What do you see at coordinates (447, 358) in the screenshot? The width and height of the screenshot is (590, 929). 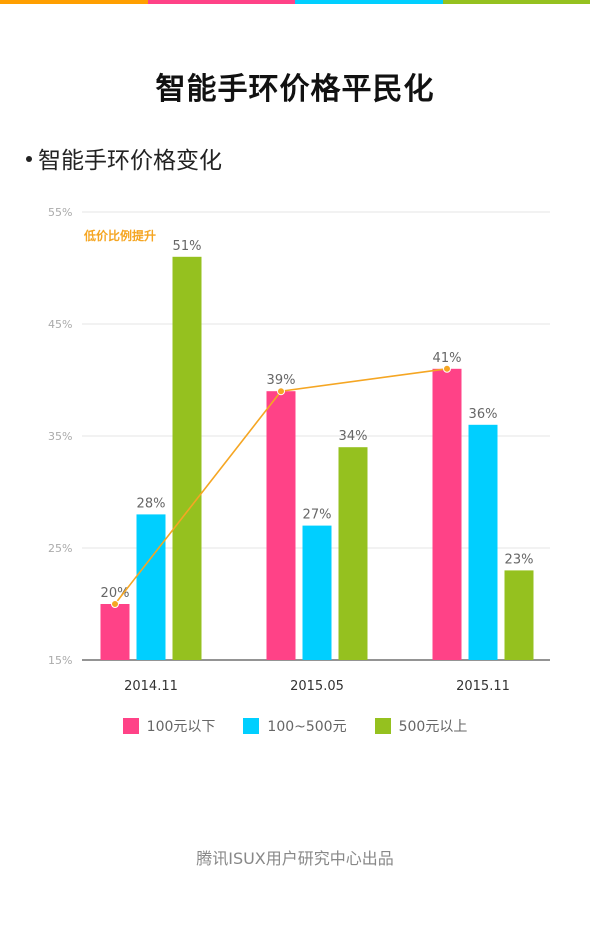 I see `data-label: 41%` at bounding box center [447, 358].